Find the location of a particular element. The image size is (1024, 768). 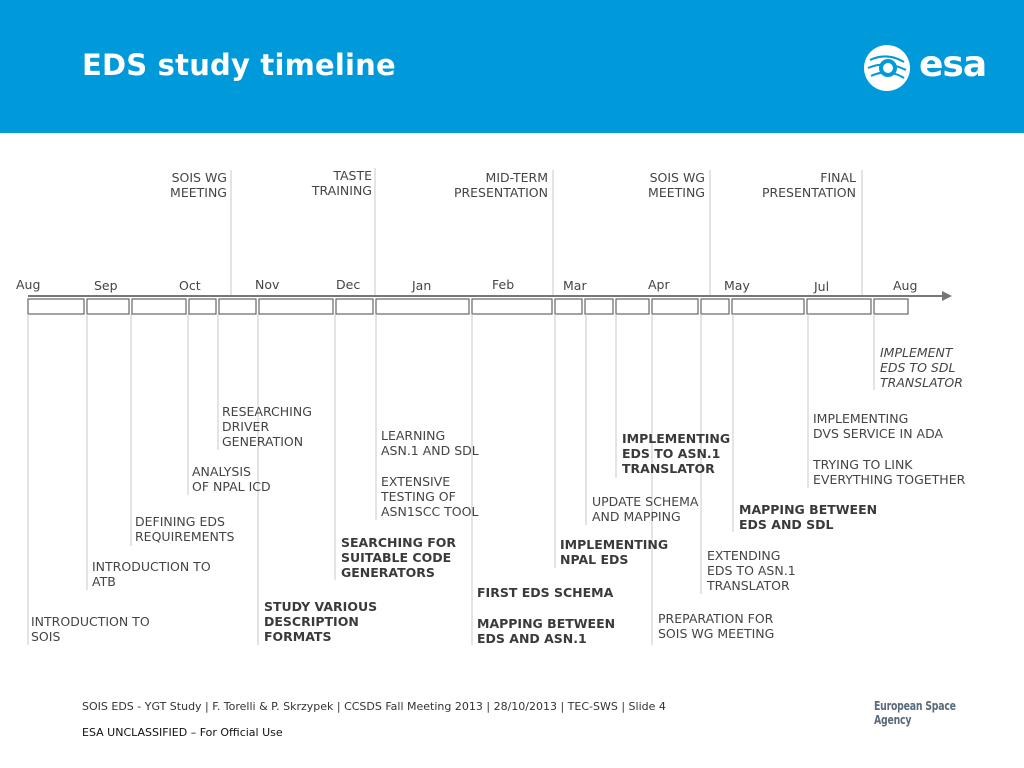

task-label: DEFINING EDS REQUIREMENTS is located at coordinates (185, 529).